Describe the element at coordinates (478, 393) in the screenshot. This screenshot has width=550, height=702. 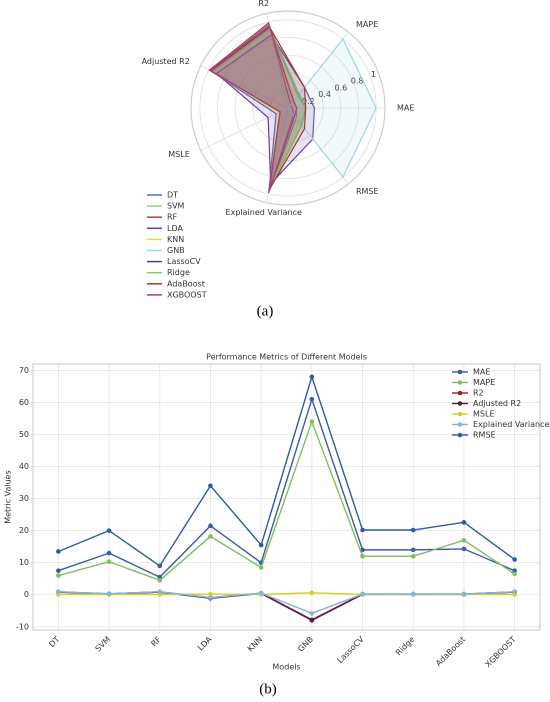
I see `legend-label: R2` at that location.